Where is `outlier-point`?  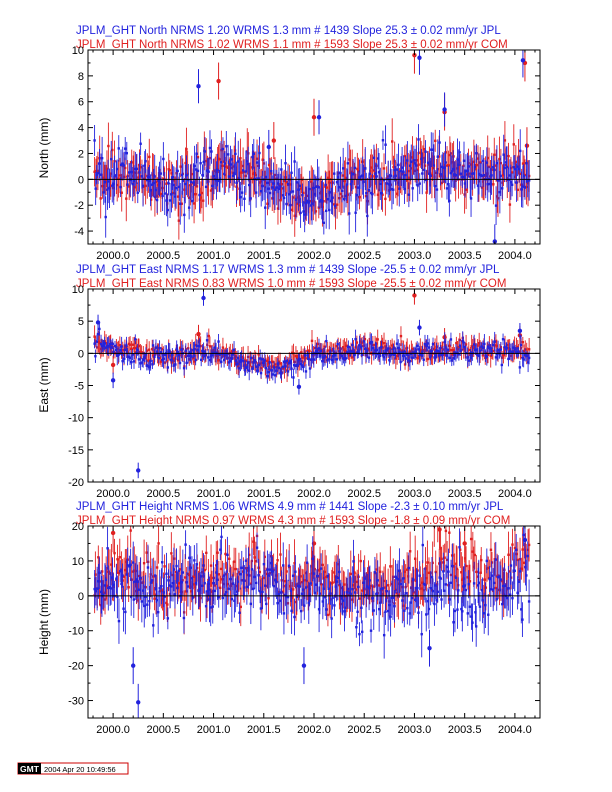
outlier-point is located at coordinates (494, 241).